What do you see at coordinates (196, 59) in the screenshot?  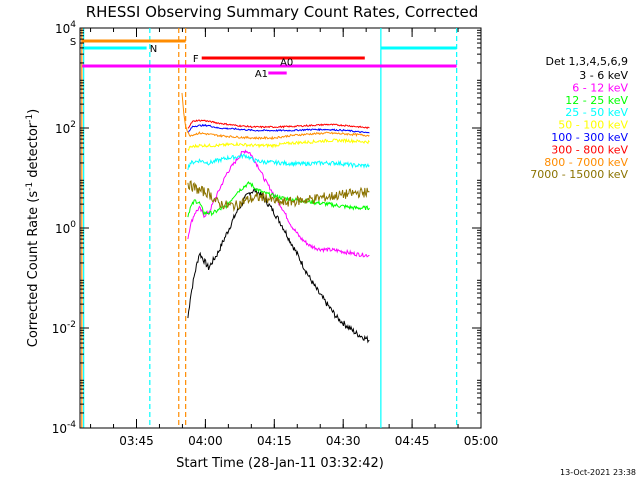 I see `flag-label-f: F` at bounding box center [196, 59].